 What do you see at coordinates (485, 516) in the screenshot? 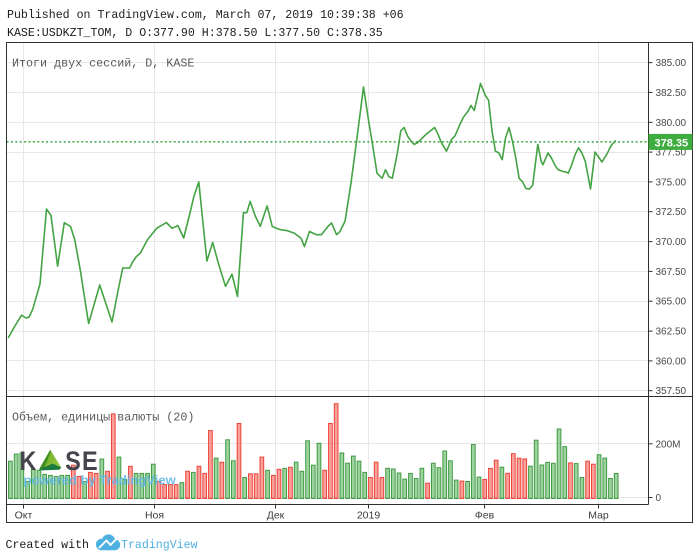
I see `svg-text: Фев` at bounding box center [485, 516].